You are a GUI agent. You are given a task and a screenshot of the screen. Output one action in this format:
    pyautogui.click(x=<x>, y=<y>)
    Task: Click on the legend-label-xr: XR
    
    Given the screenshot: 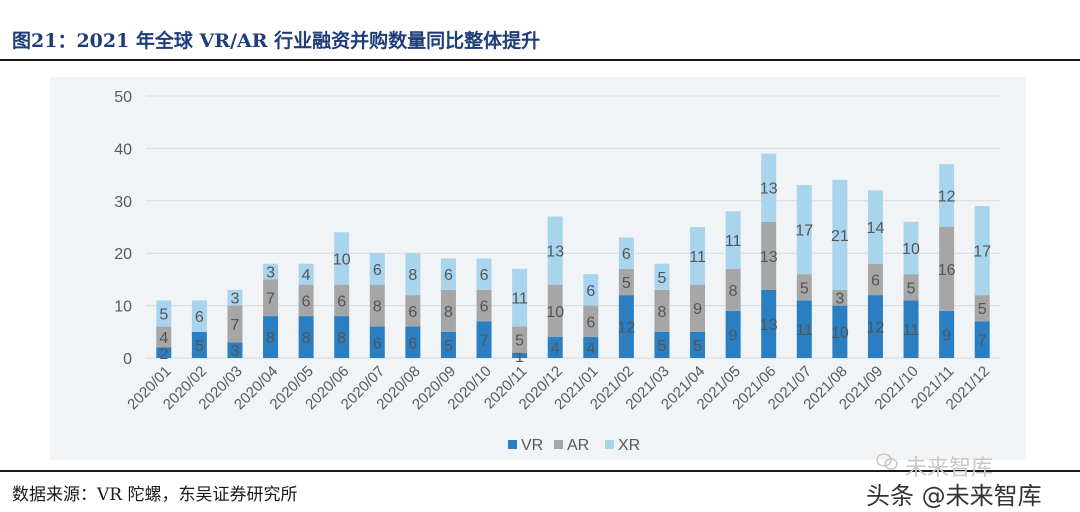 What is the action you would take?
    pyautogui.click(x=629, y=445)
    